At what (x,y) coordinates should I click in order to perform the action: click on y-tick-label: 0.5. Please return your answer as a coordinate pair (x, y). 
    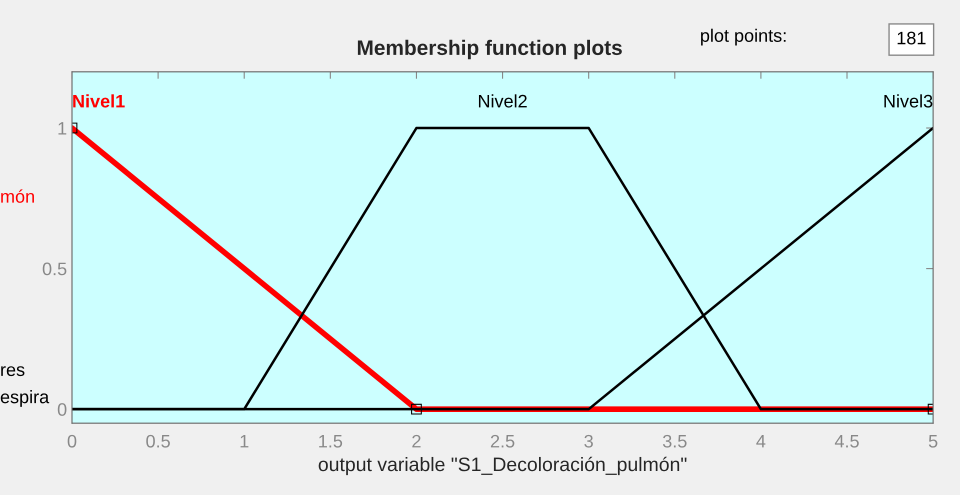
    Looking at the image, I should click on (54, 269).